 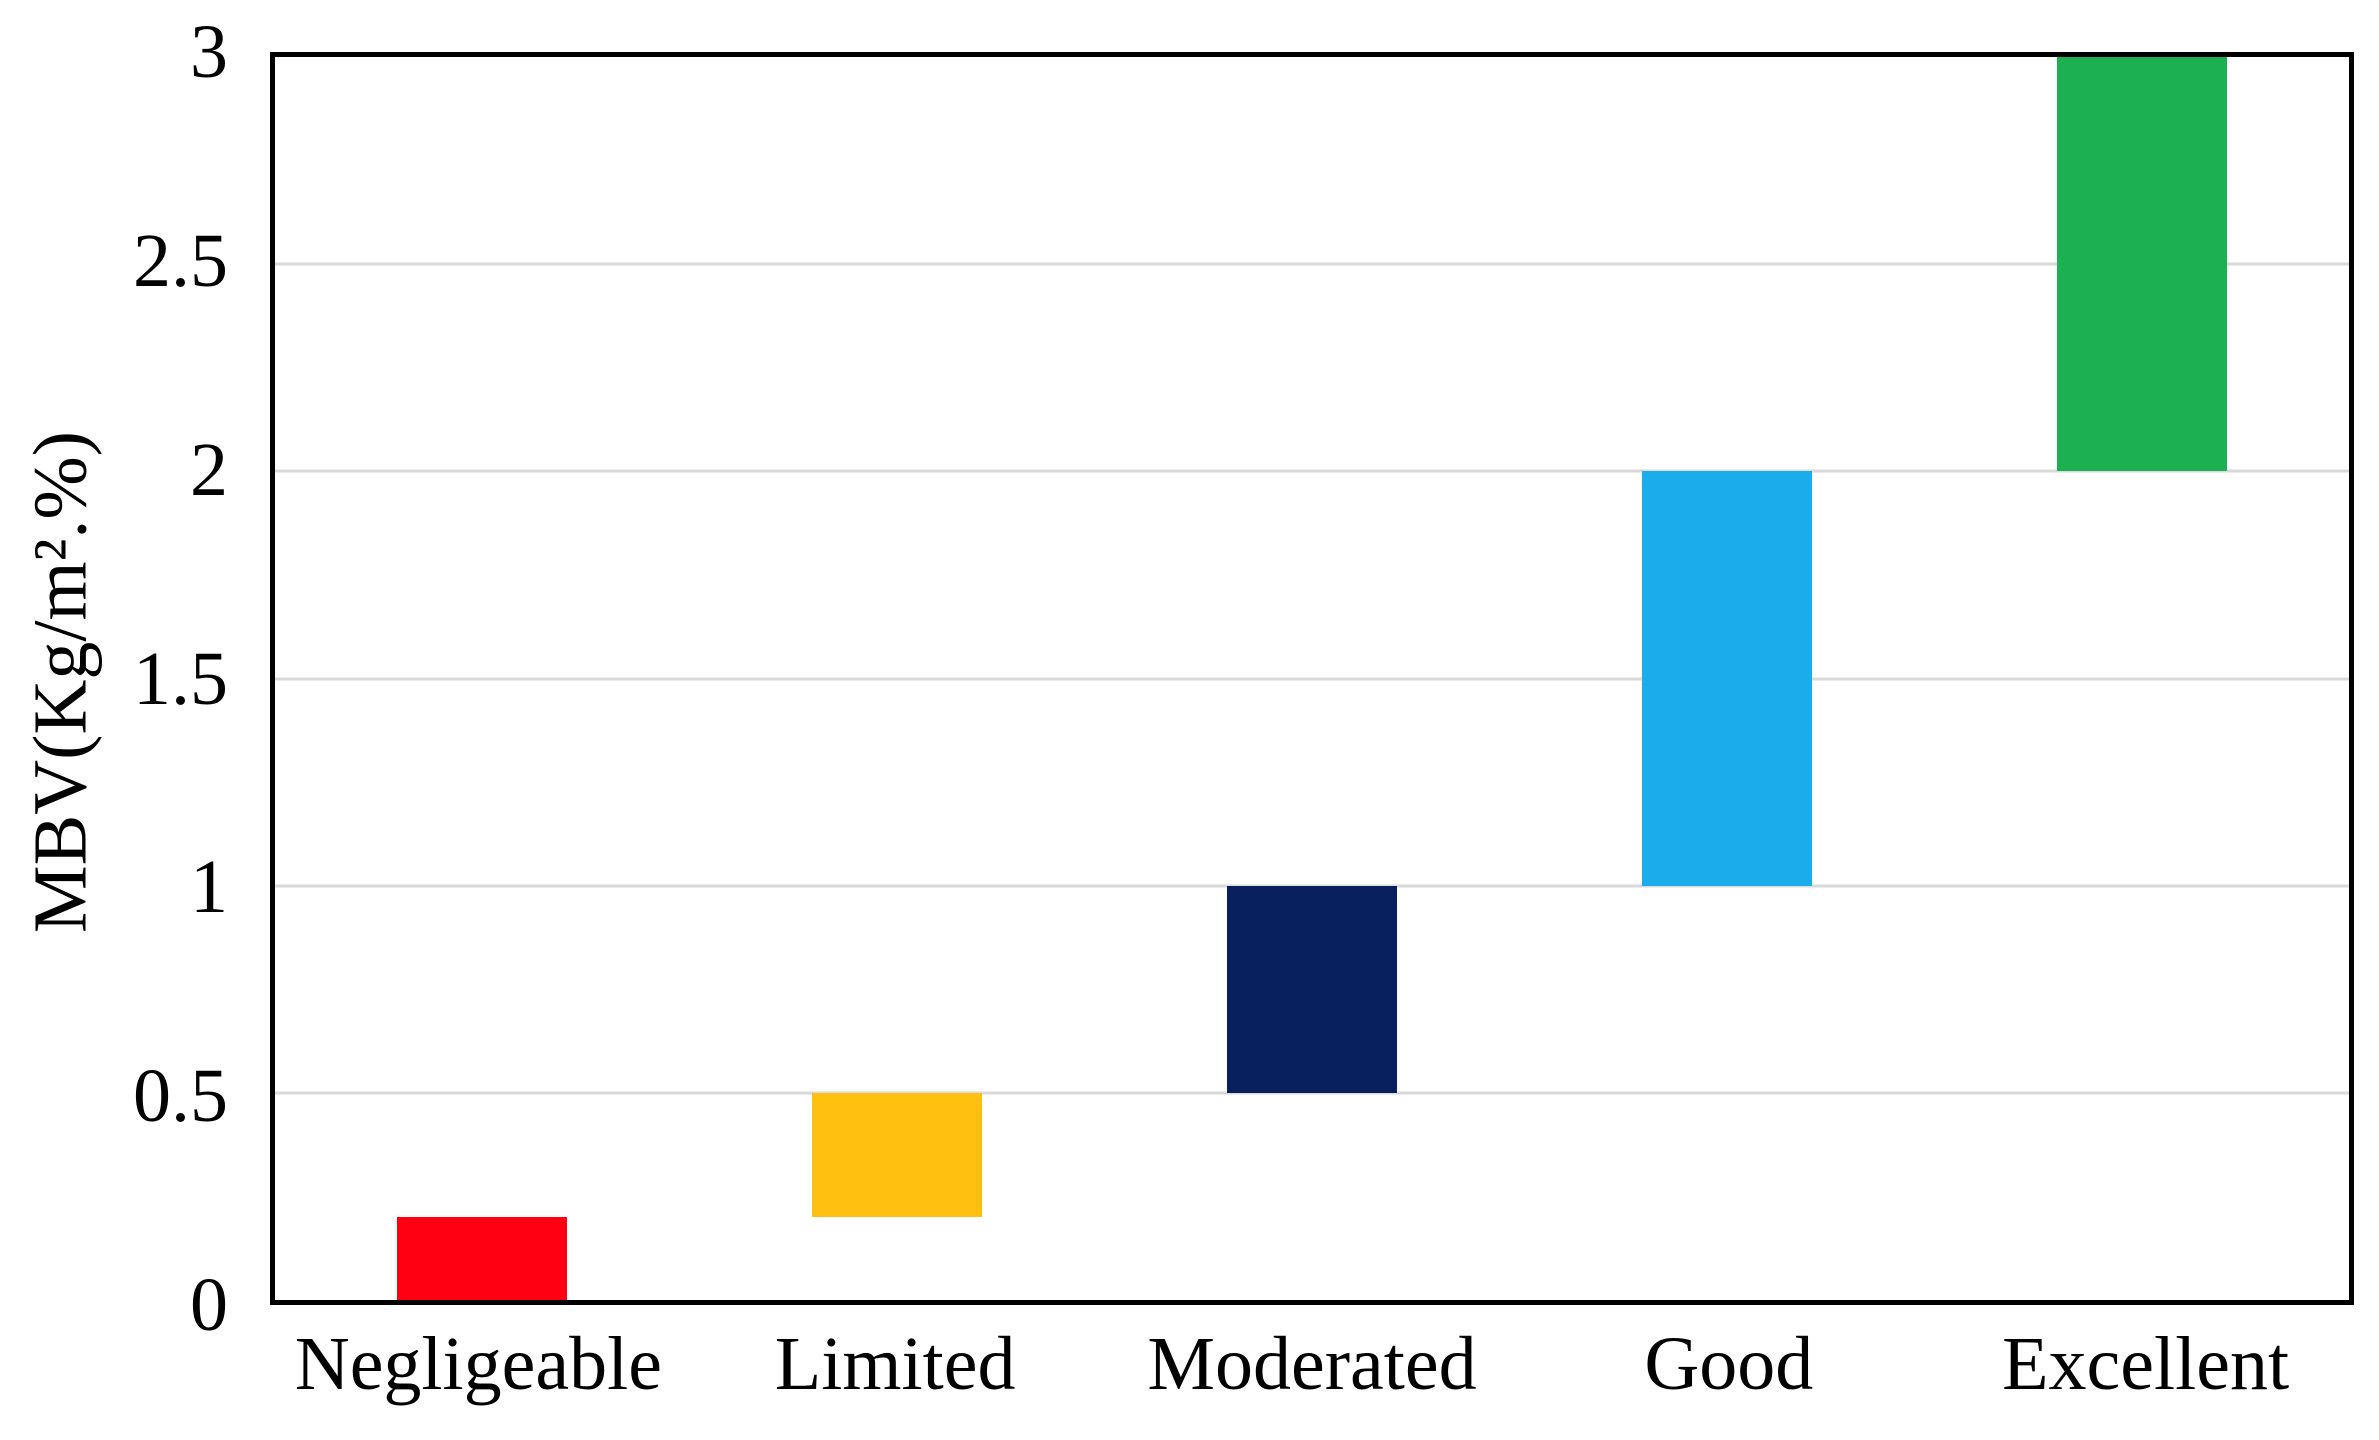 What do you see at coordinates (209, 887) in the screenshot?
I see `y-tick-label: 1` at bounding box center [209, 887].